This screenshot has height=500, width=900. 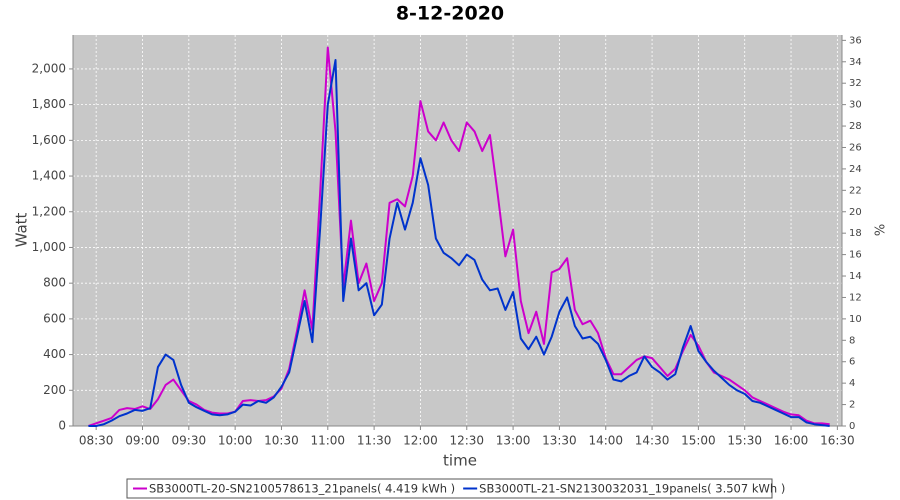 What do you see at coordinates (189, 441) in the screenshot?
I see `x-tick-label: 09:30` at bounding box center [189, 441].